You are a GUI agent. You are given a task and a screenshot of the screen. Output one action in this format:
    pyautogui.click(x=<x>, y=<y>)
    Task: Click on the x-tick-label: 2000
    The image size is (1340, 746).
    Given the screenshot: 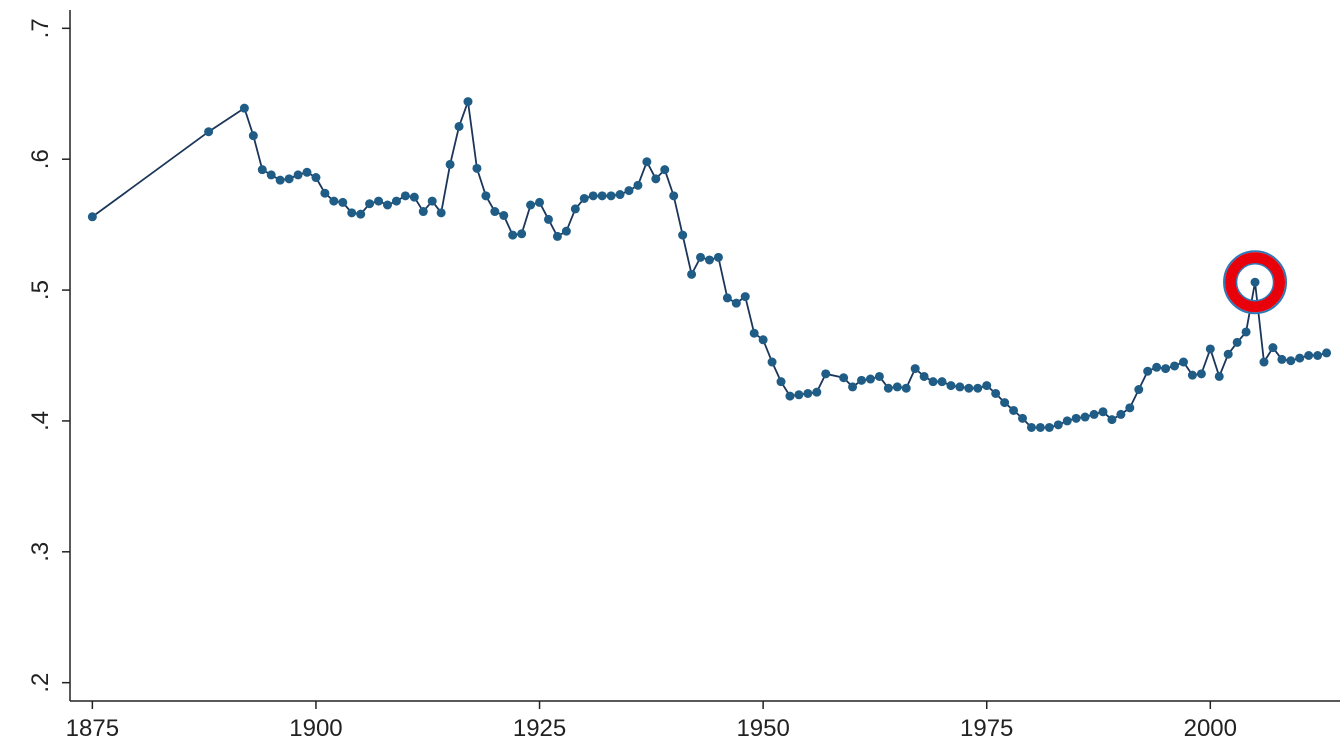 What is the action you would take?
    pyautogui.click(x=1210, y=728)
    